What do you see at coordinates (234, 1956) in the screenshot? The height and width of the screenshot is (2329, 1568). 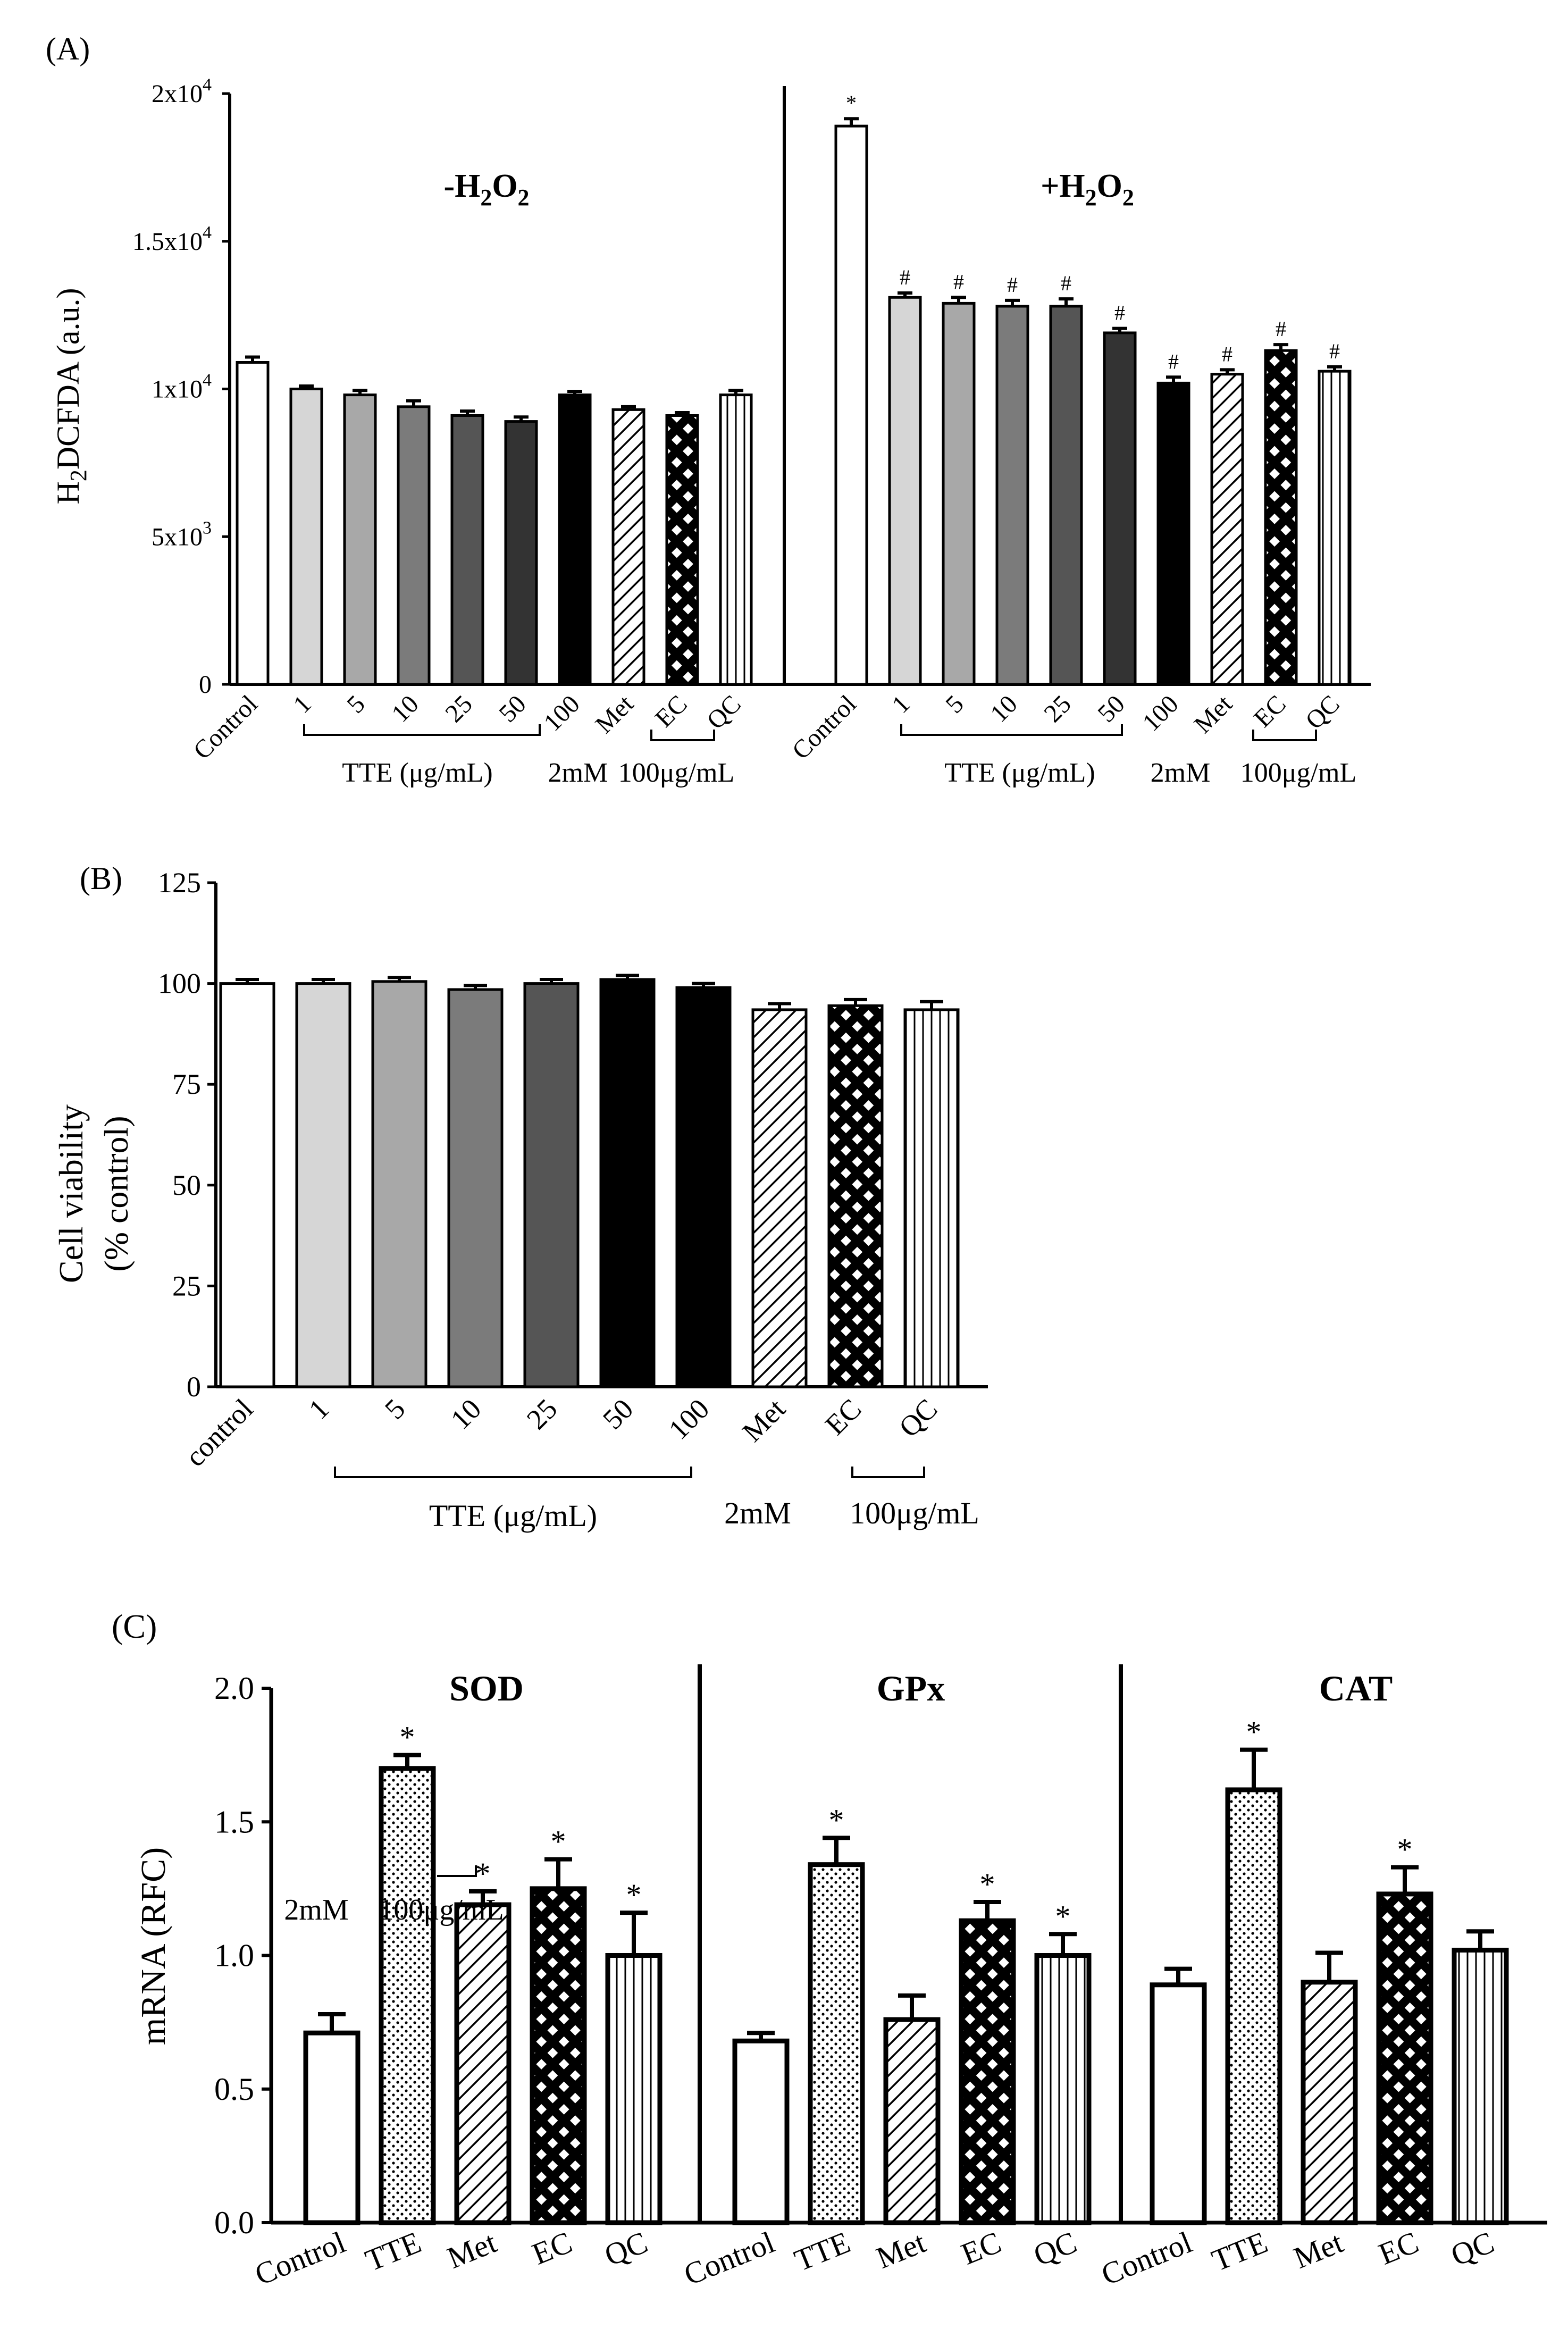 I see `panel-c-y-tick-label: 1.0` at bounding box center [234, 1956].